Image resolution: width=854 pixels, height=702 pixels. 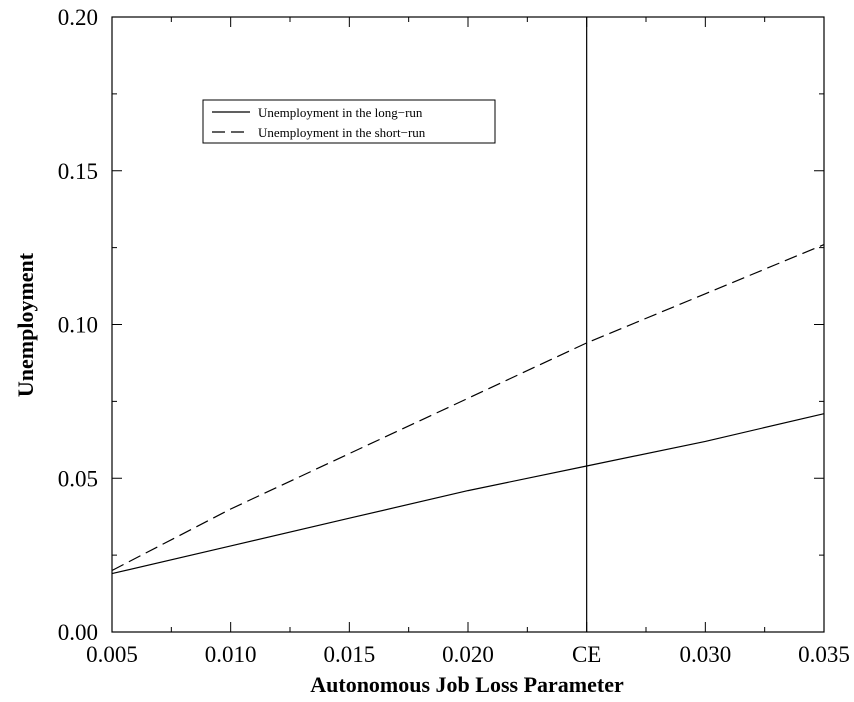 What do you see at coordinates (78, 478) in the screenshot?
I see `y-tick-label: 0.05` at bounding box center [78, 478].